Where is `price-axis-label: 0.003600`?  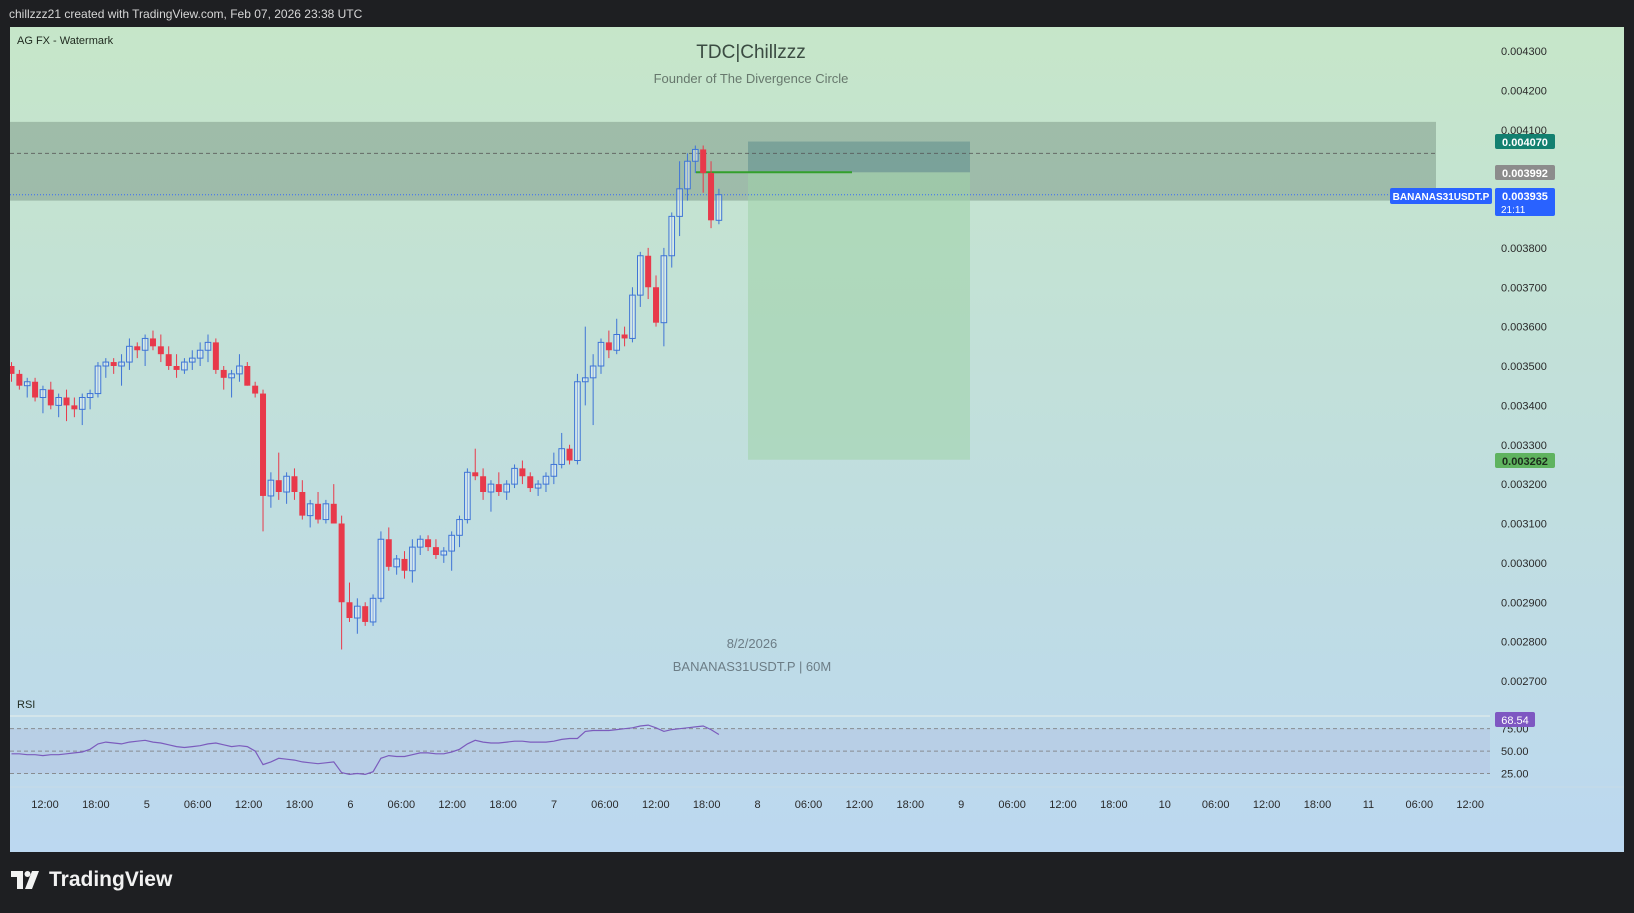
price-axis-label: 0.003600 is located at coordinates (1524, 328).